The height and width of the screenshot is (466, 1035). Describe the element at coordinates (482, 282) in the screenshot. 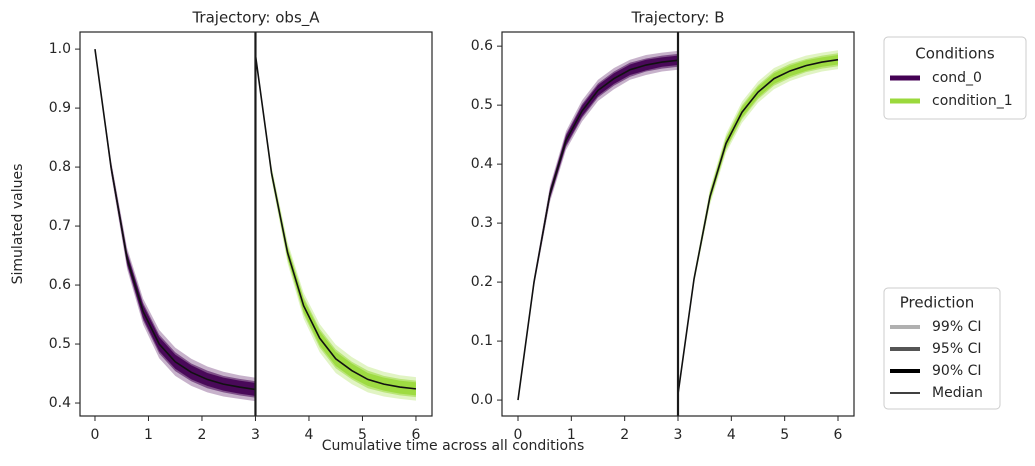

I see `y-tick-label: 0.2` at that location.